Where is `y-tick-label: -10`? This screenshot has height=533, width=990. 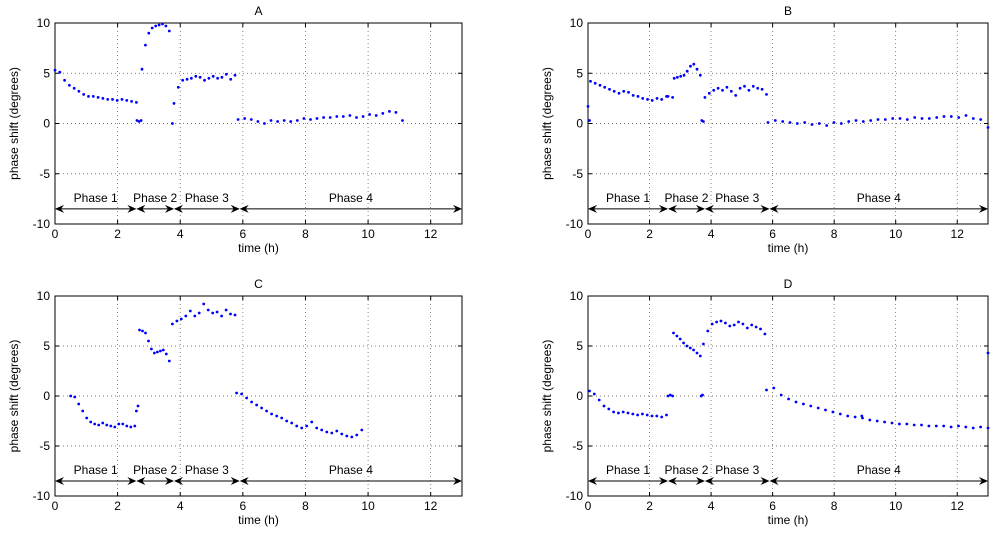 y-tick-label: -10 is located at coordinates (575, 224).